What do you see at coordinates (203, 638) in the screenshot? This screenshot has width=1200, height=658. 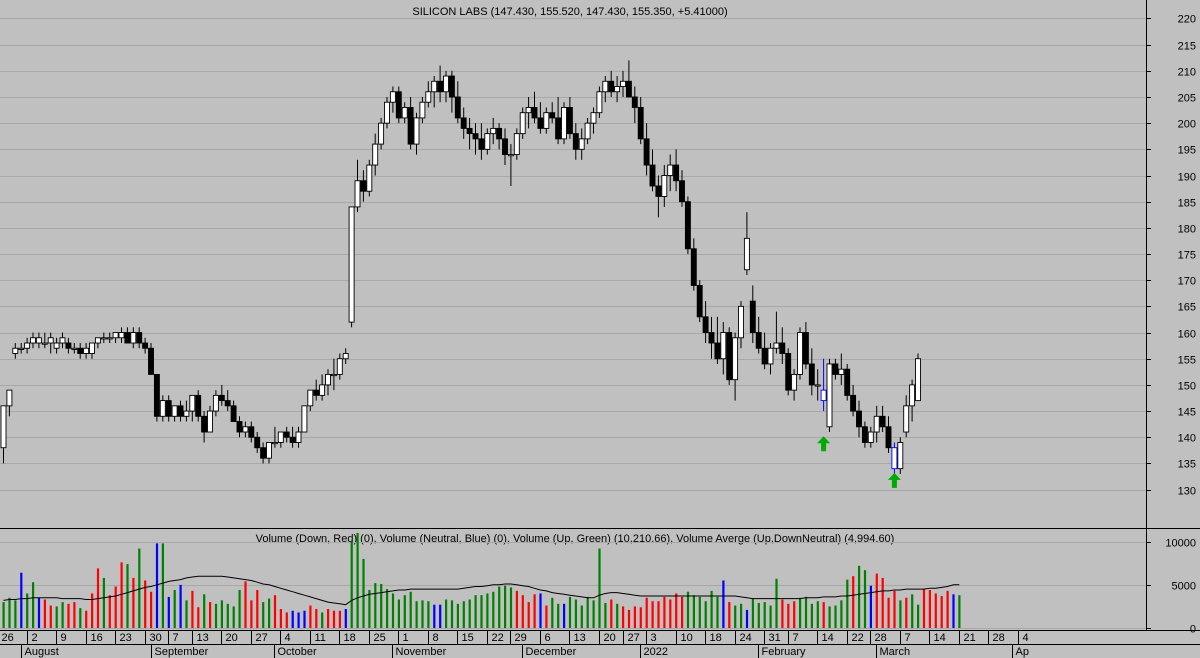 I see `day-tick-label: 13` at bounding box center [203, 638].